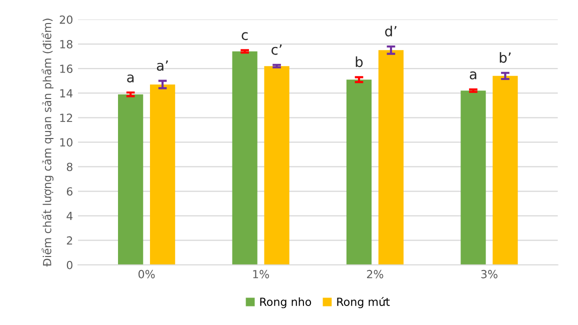  I want to click on y-tick-label: 0, so click(69, 265).